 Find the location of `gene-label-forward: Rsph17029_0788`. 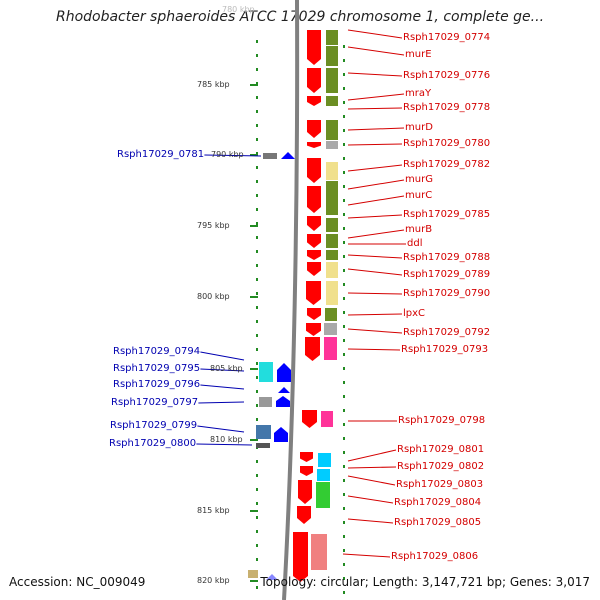

gene-label-forward: Rsph17029_0788 is located at coordinates (447, 257).